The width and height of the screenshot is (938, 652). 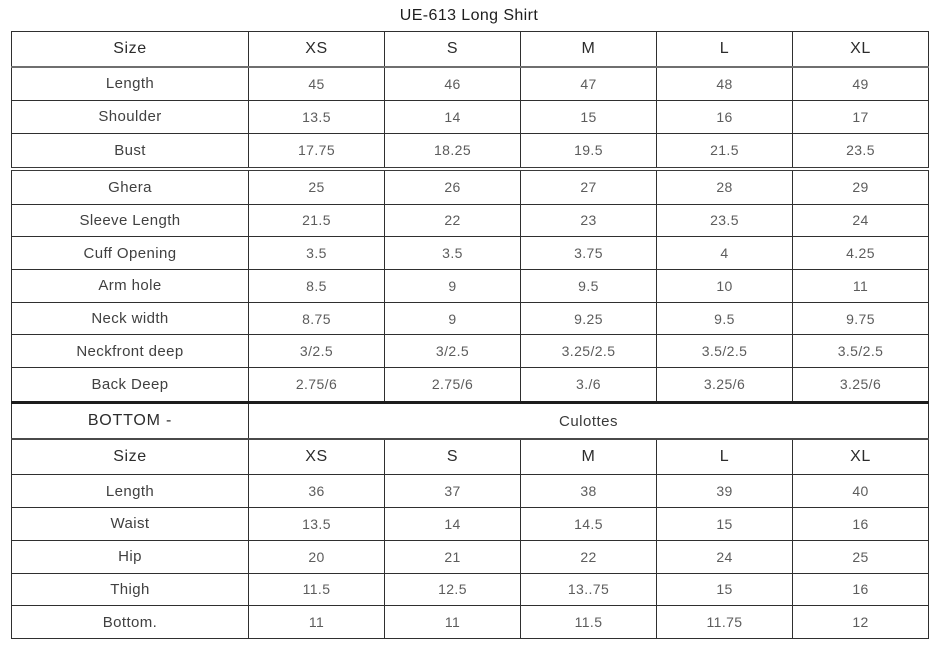 I want to click on bottom-header-row: Size XS S M L XL, so click(x=470, y=457).